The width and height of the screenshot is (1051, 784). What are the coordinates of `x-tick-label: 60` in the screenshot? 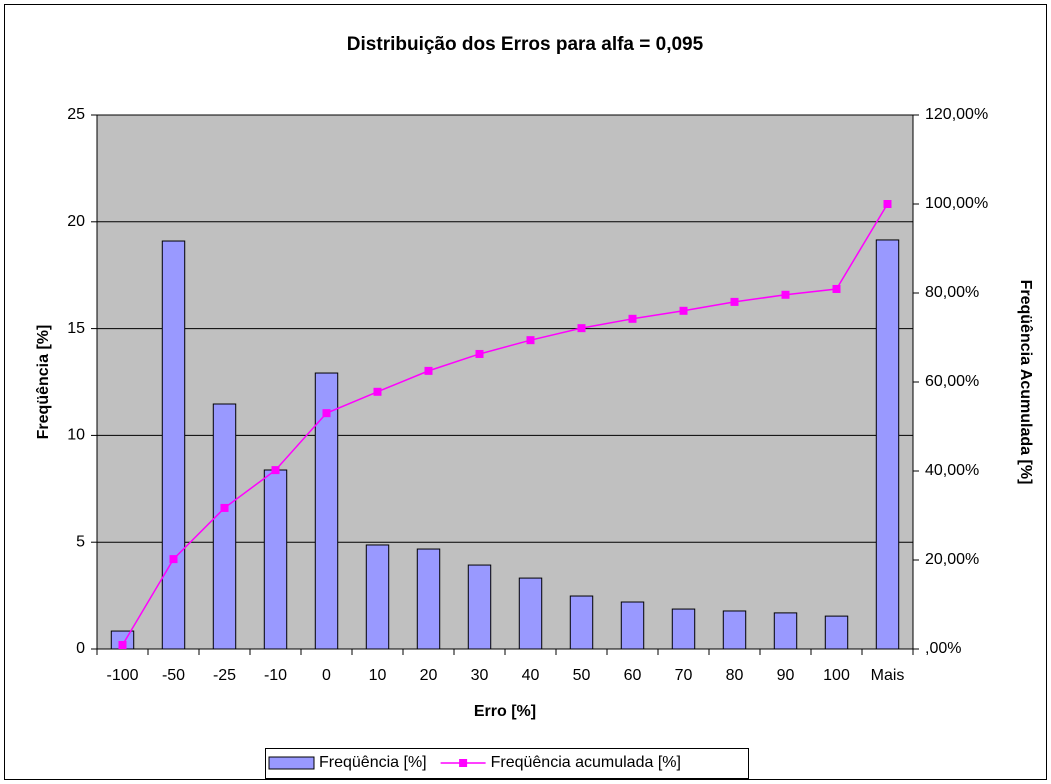 It's located at (633, 675).